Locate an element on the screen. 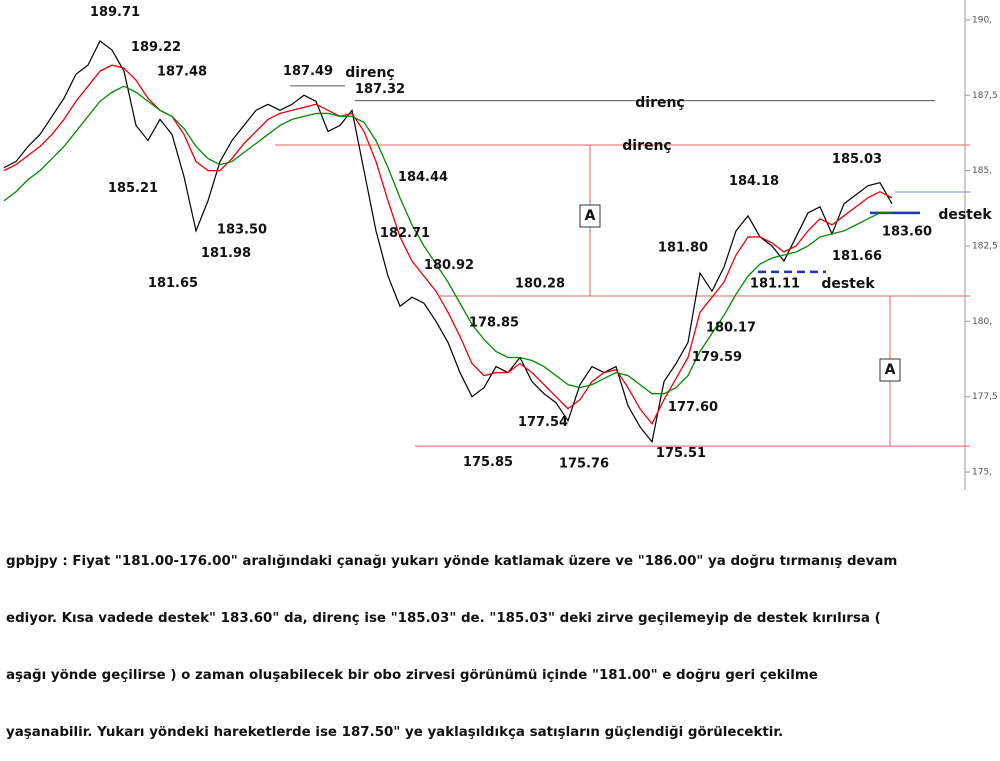  y-tick-label: 175, is located at coordinates (982, 473).